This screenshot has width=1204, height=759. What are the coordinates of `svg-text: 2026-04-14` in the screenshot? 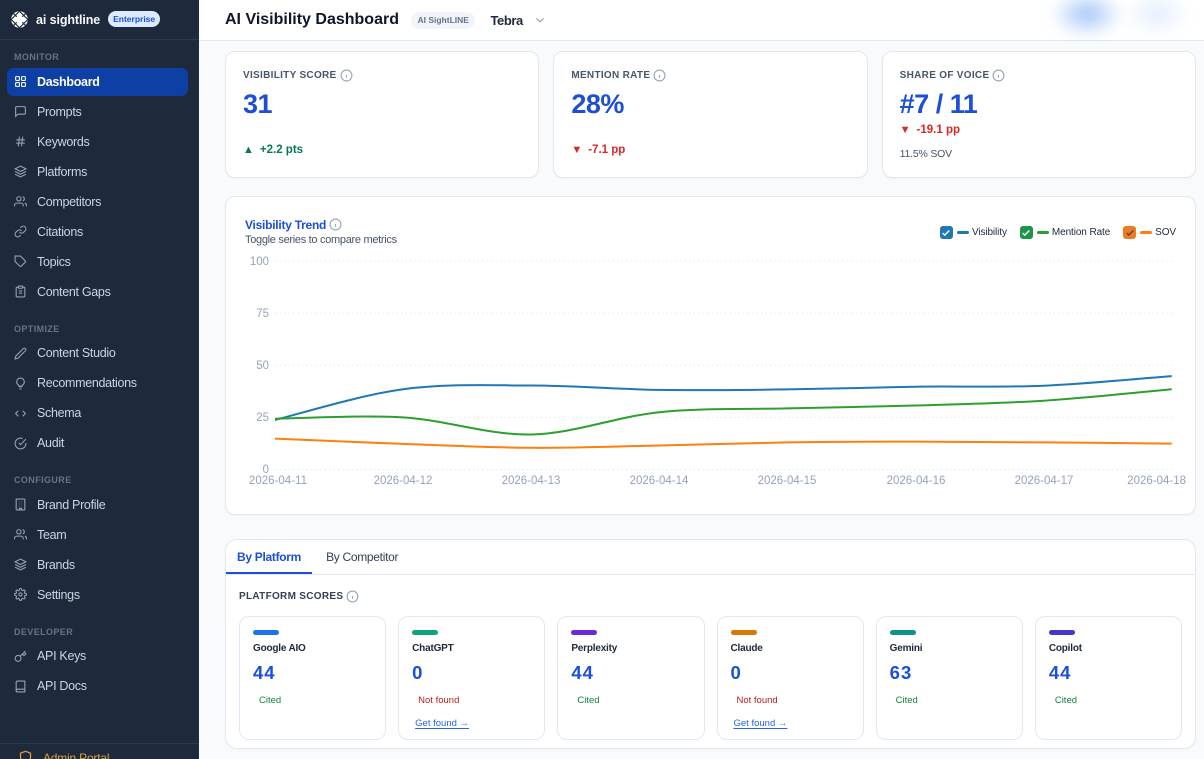 It's located at (659, 481).